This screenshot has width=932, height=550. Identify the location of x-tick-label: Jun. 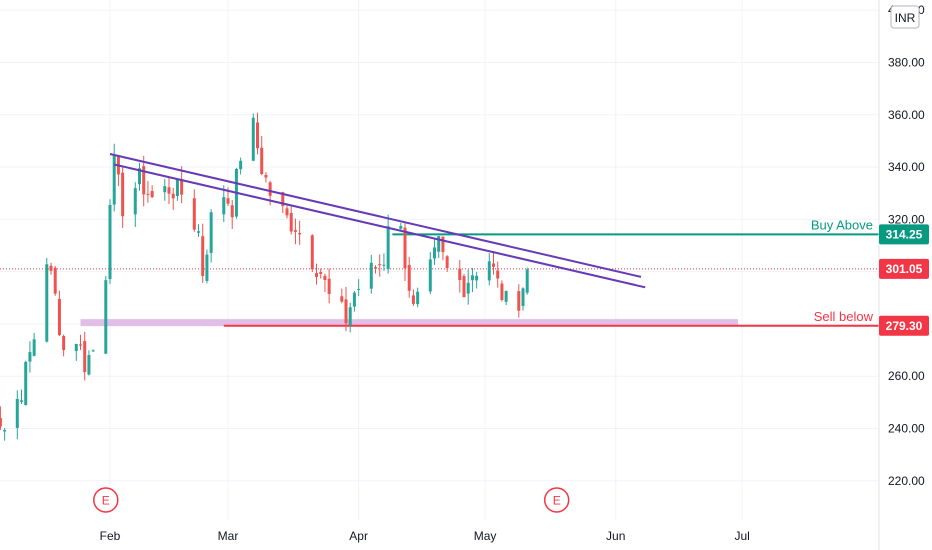
(615, 536).